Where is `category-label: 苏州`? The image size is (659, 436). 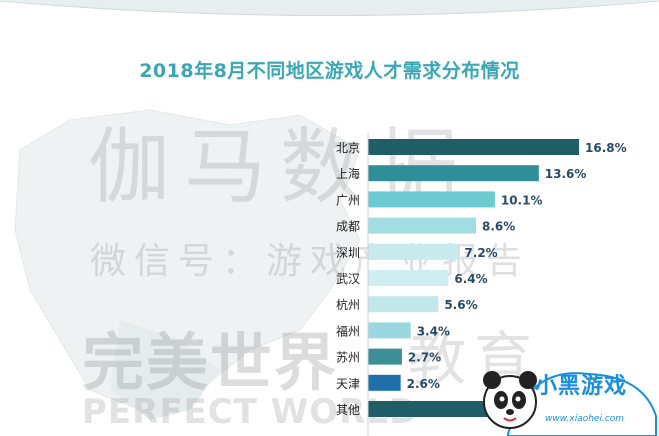 category-label: 苏州 is located at coordinates (348, 358).